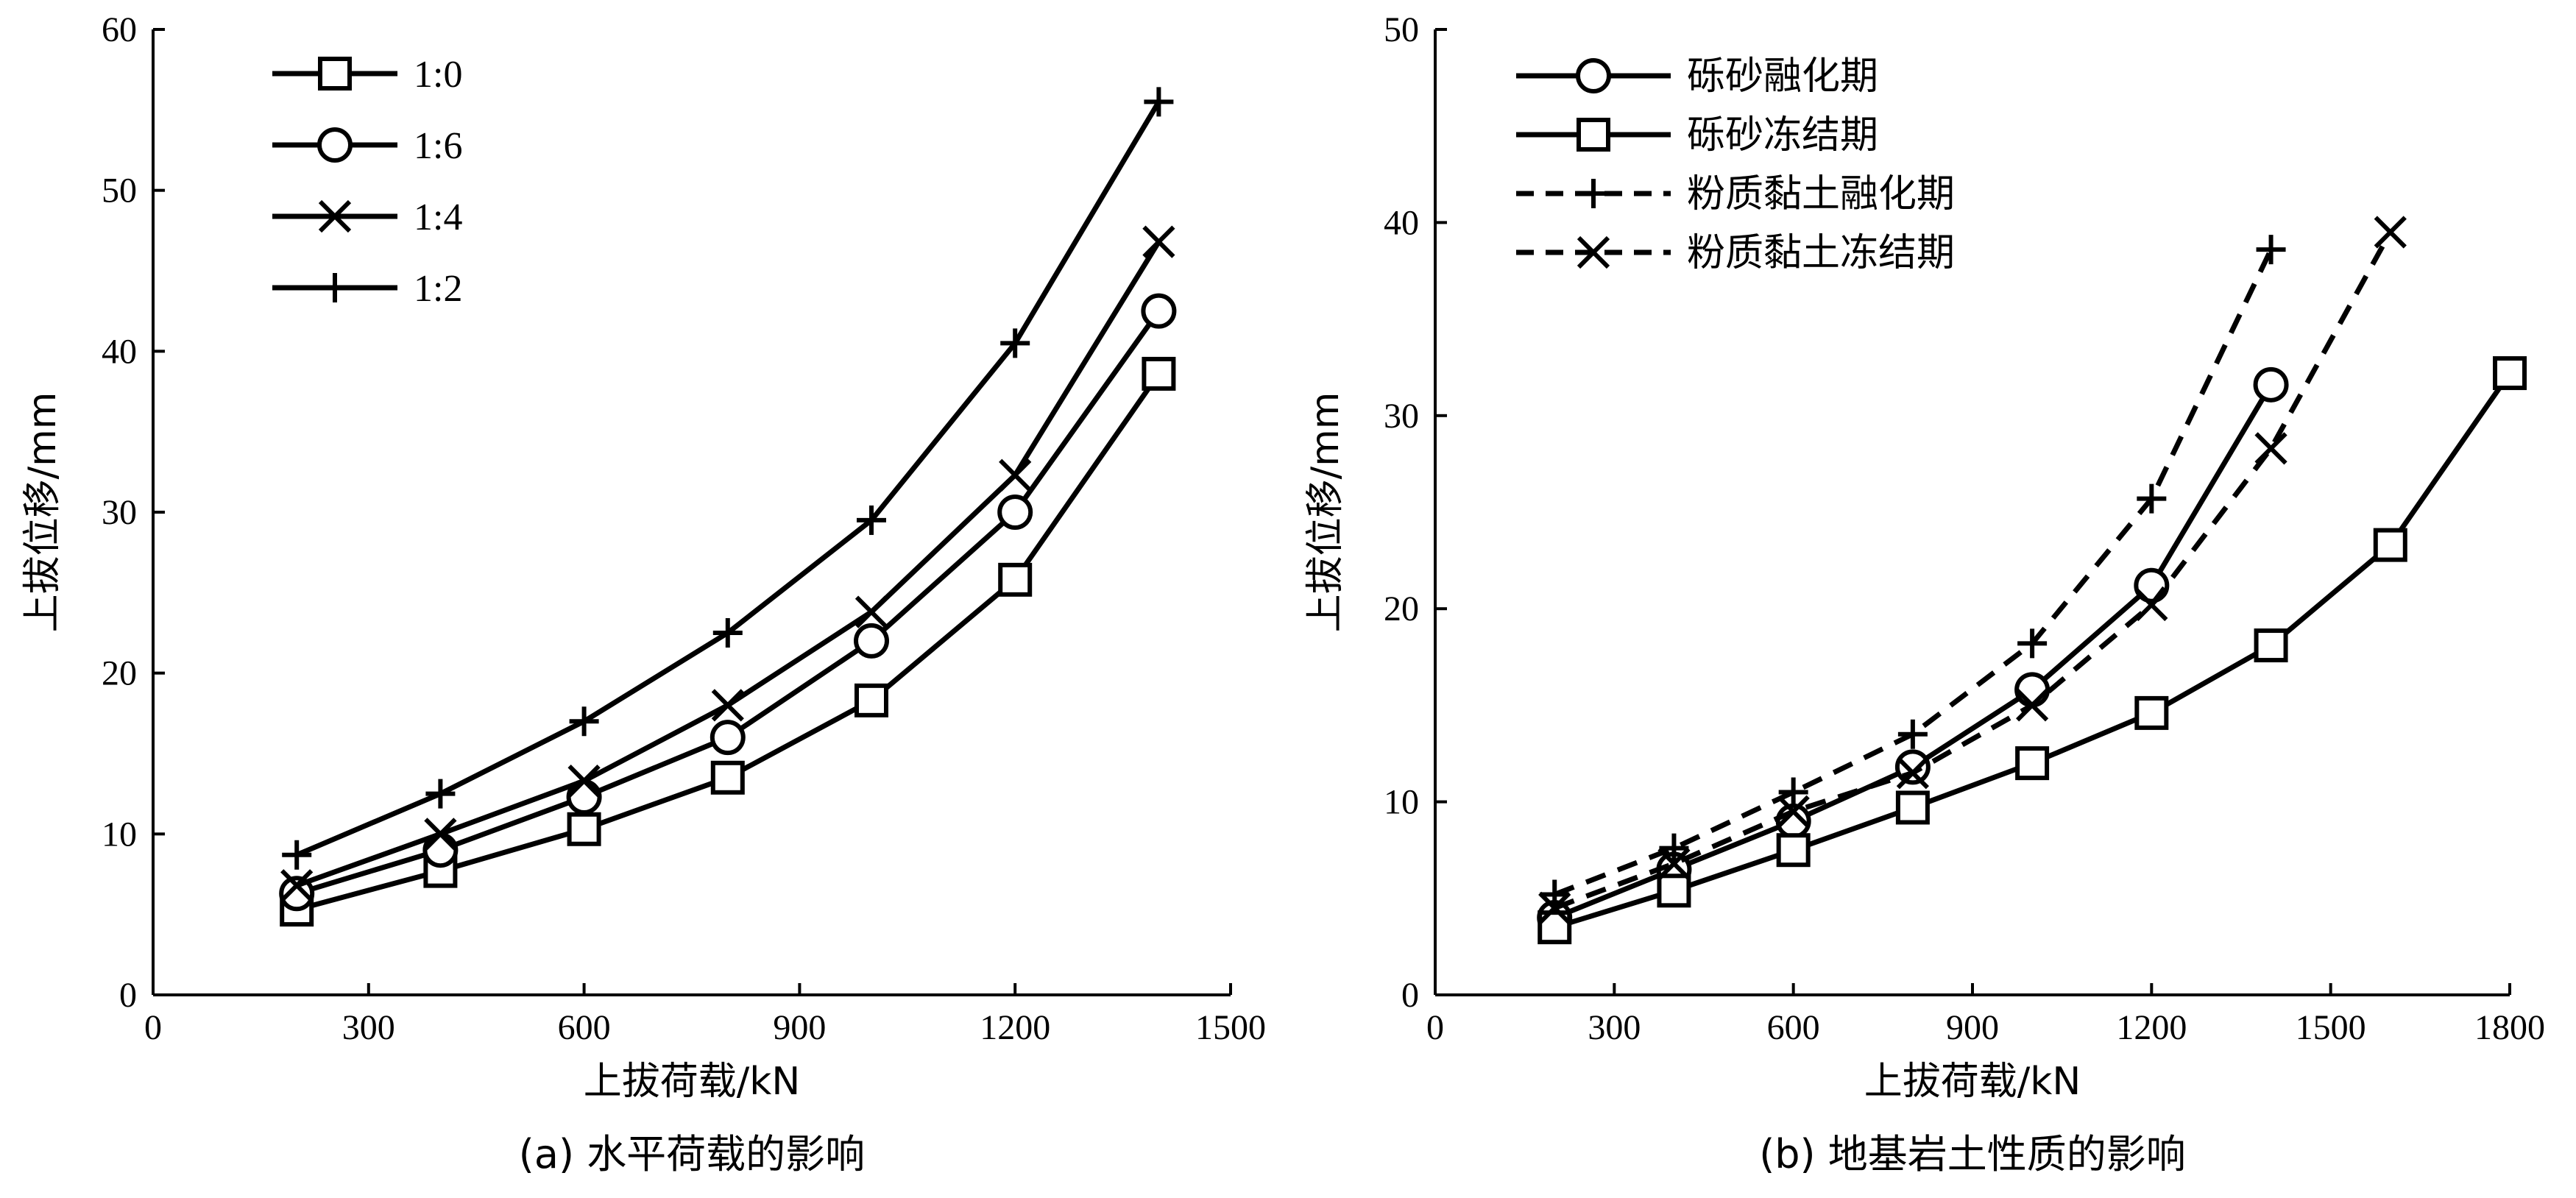  What do you see at coordinates (1821, 195) in the screenshot?
I see `legend-label: 粉质黏土融化期` at bounding box center [1821, 195].